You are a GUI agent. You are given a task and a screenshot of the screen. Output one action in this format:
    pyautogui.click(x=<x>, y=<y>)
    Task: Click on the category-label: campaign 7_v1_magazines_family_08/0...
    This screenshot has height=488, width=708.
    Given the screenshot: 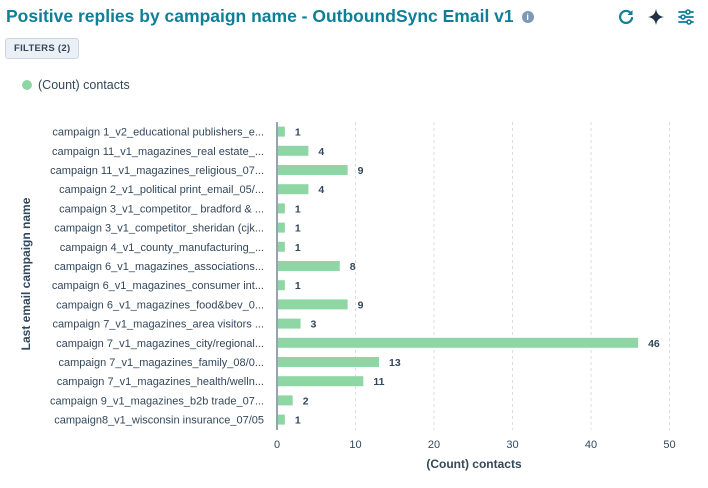 What is the action you would take?
    pyautogui.click(x=161, y=363)
    